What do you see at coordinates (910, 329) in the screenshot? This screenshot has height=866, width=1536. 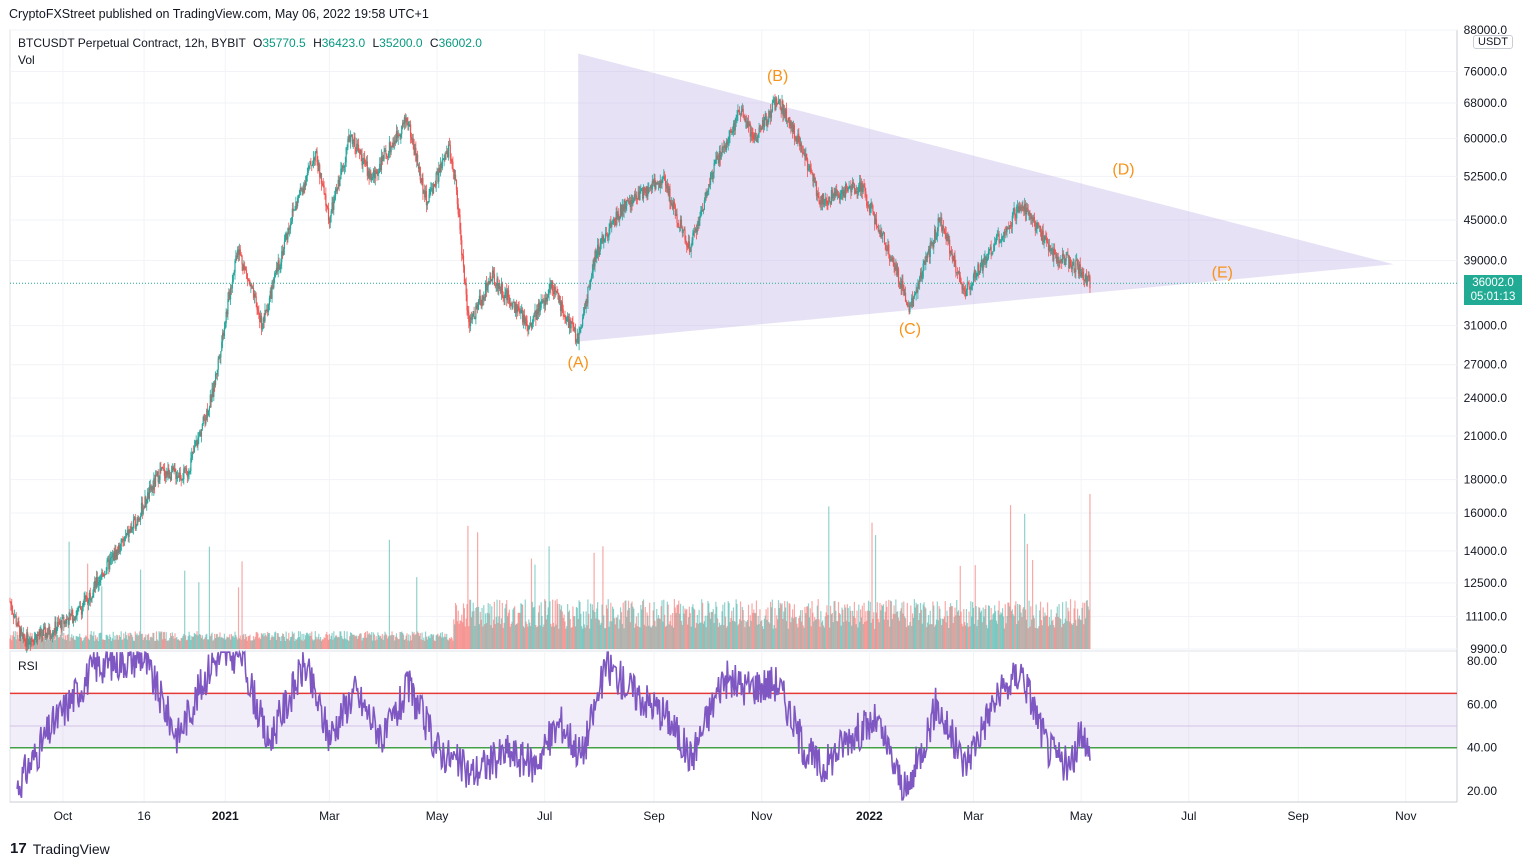 I see `wave-label: (C)` at bounding box center [910, 329].